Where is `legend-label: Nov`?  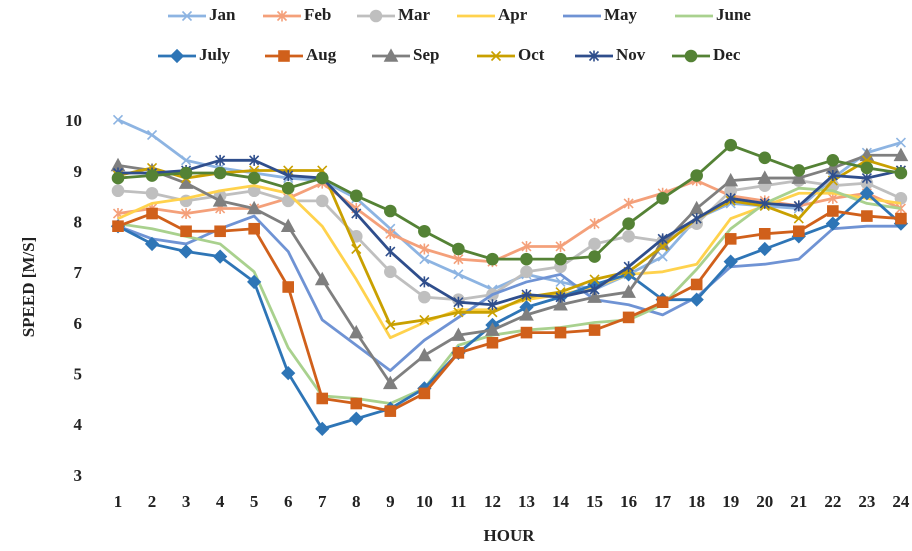 legend-label: Nov is located at coordinates (631, 54).